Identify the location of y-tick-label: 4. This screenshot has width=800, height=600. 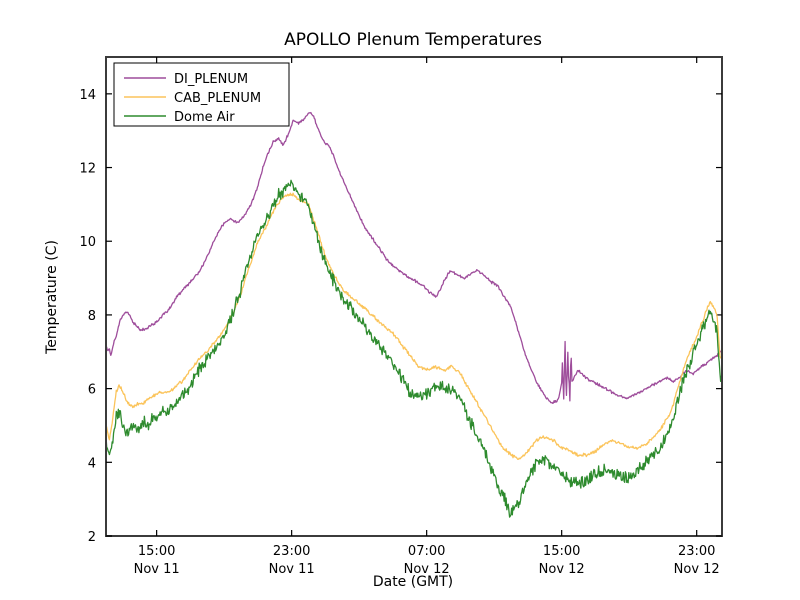
(92, 463).